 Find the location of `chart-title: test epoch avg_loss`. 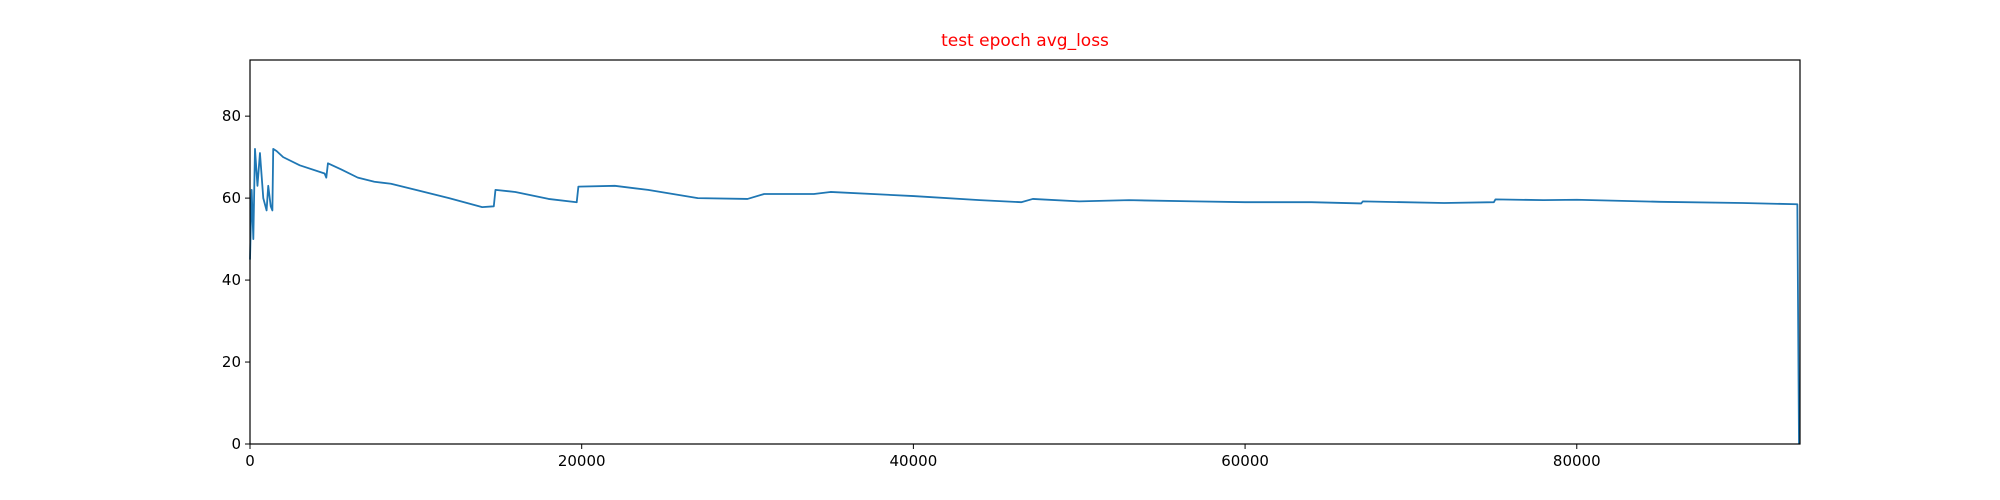

chart-title: test epoch avg_loss is located at coordinates (1025, 41).